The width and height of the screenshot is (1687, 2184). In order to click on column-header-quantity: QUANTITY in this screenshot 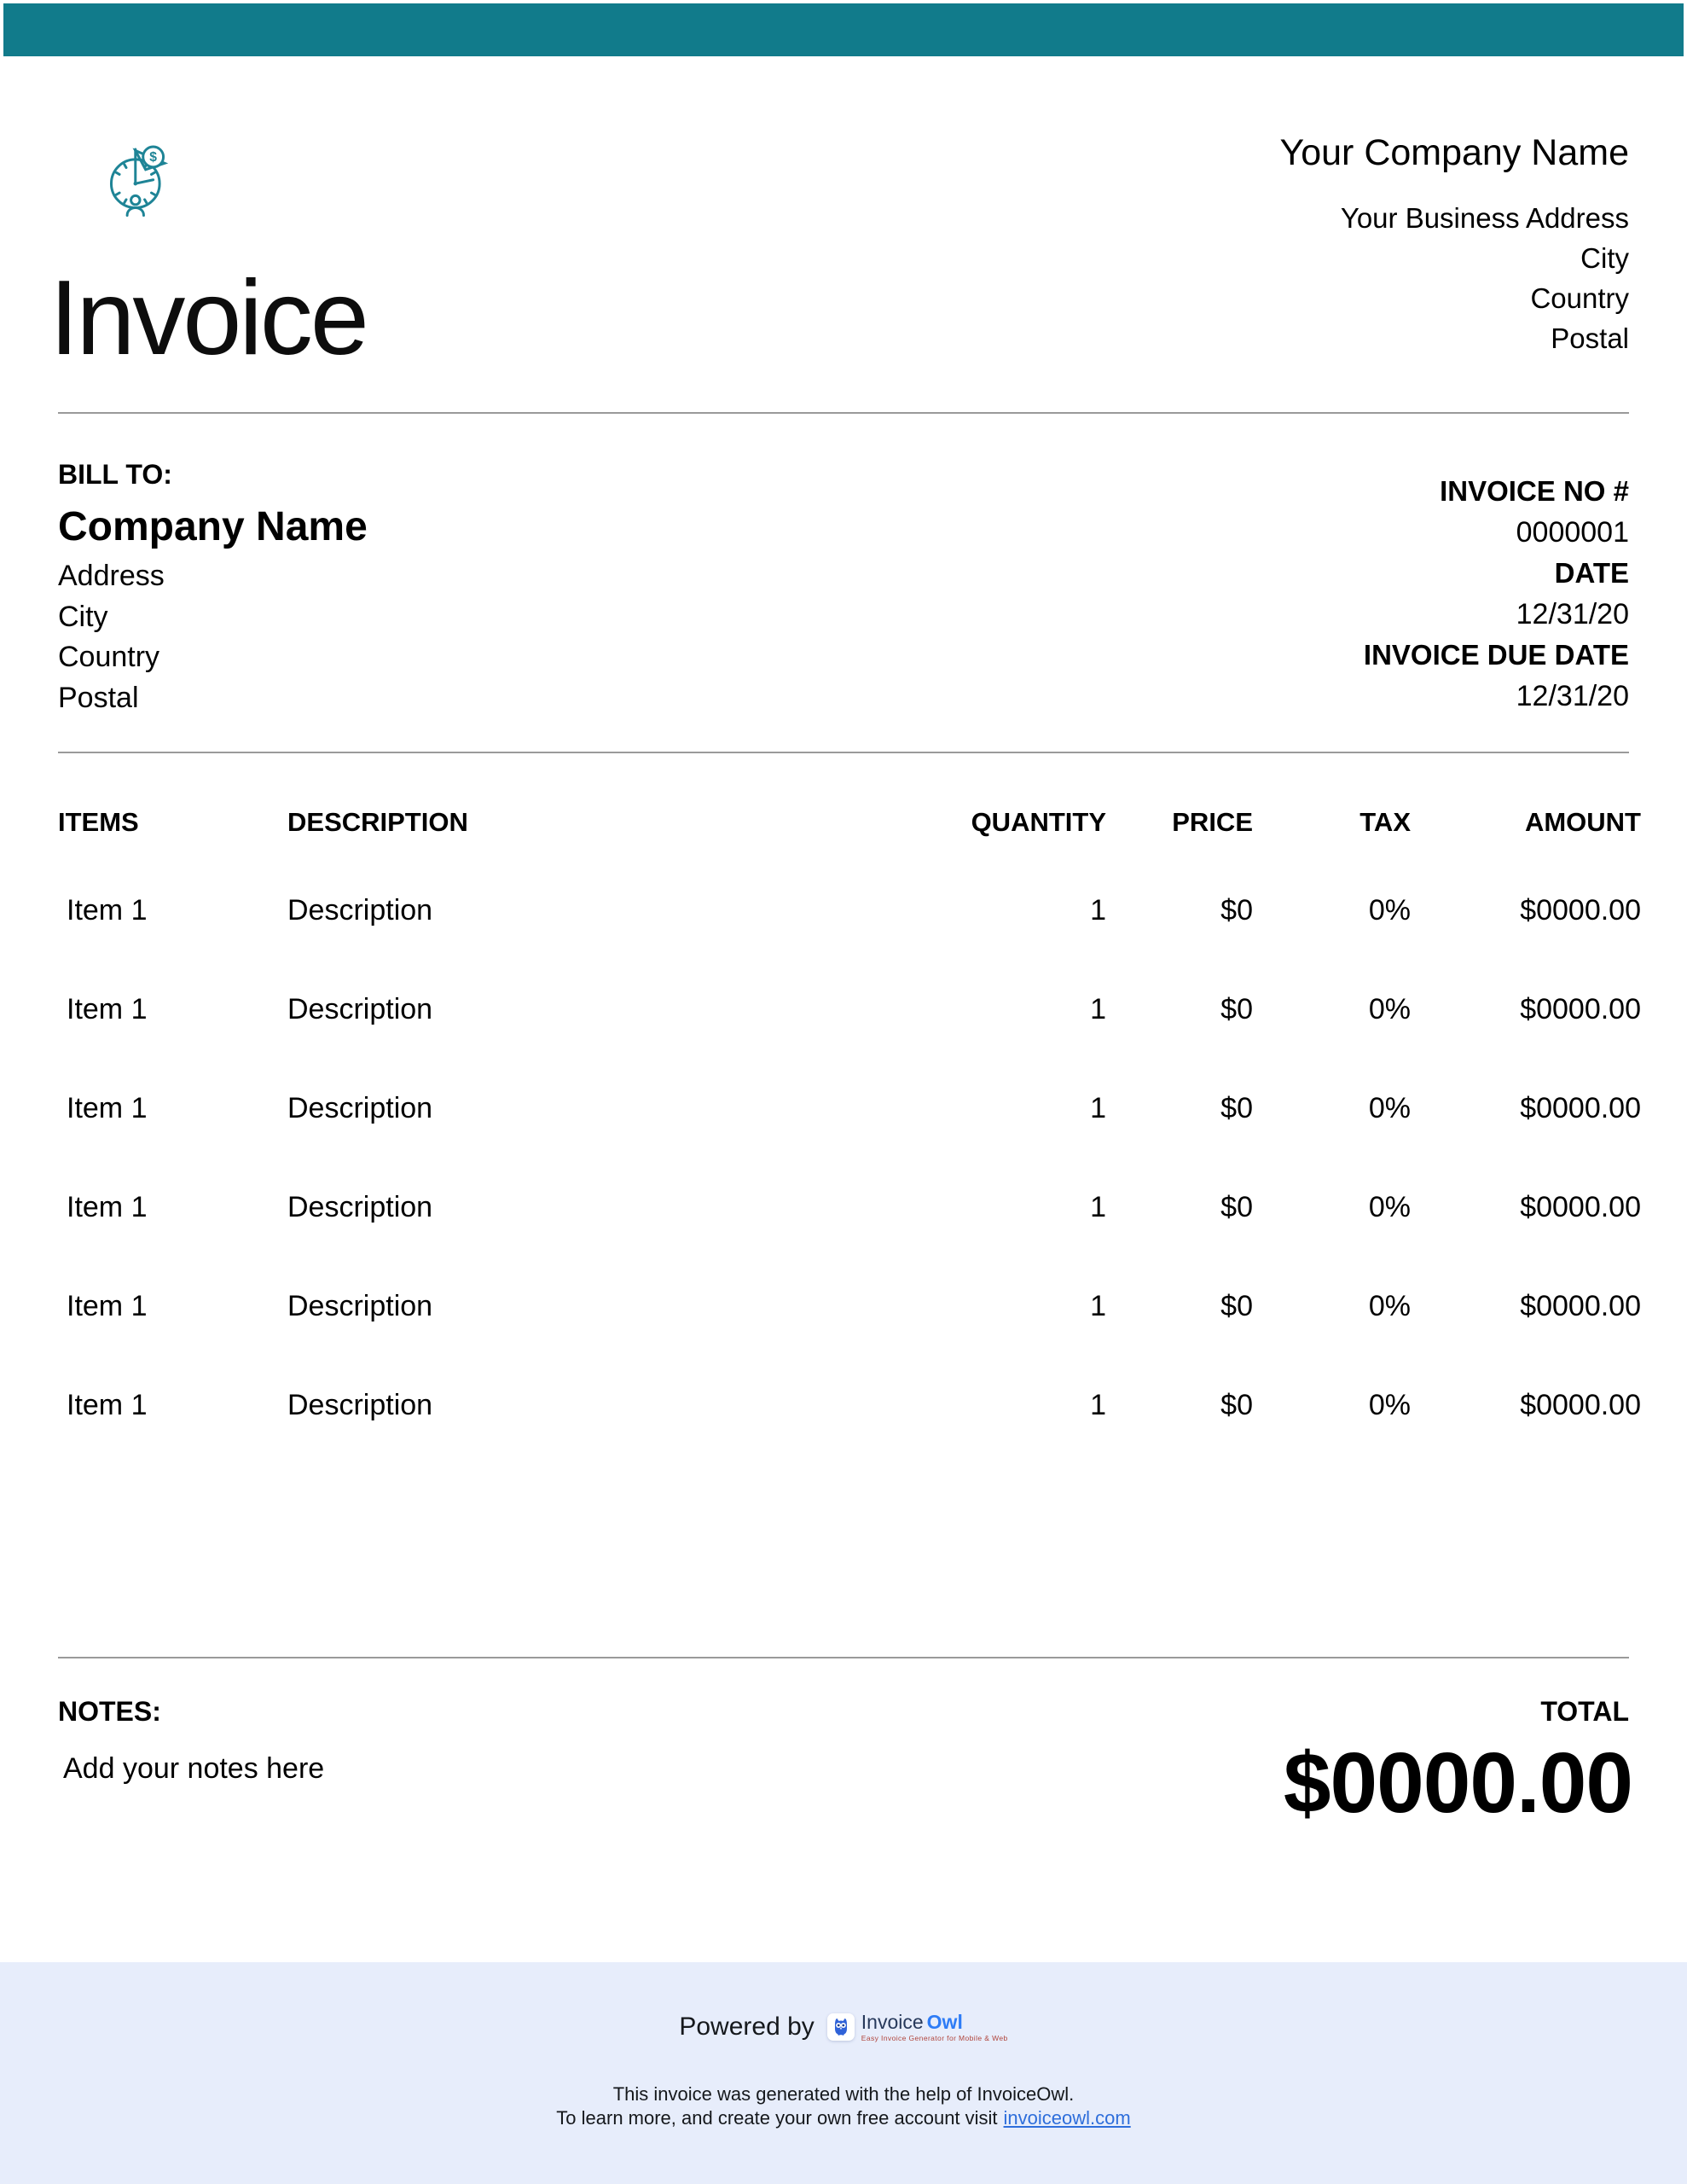, I will do `click(1039, 822)`.